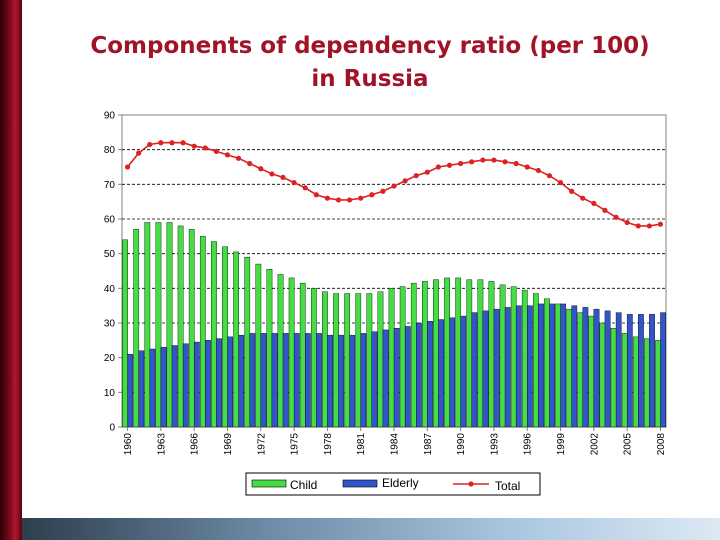 This screenshot has height=540, width=720. What do you see at coordinates (507, 367) in the screenshot?
I see `bar-elderly-1994` at bounding box center [507, 367].